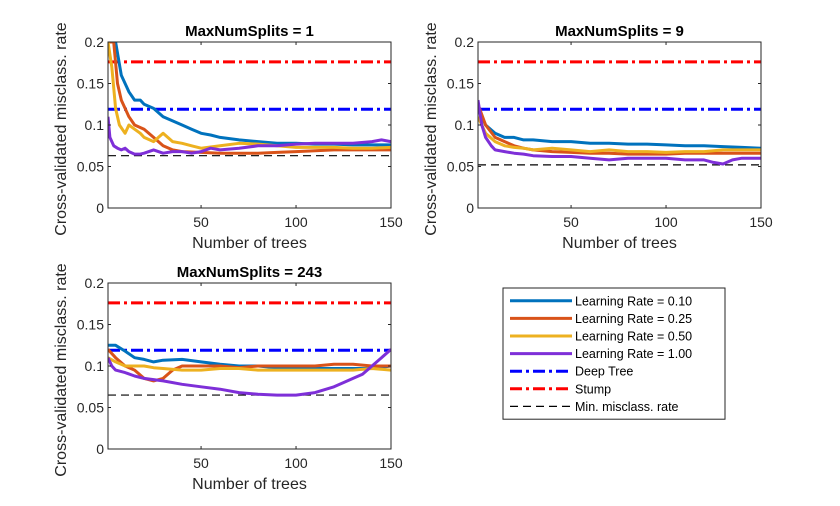  I want to click on legend-entry: Min. misclass. rate, so click(594, 407).